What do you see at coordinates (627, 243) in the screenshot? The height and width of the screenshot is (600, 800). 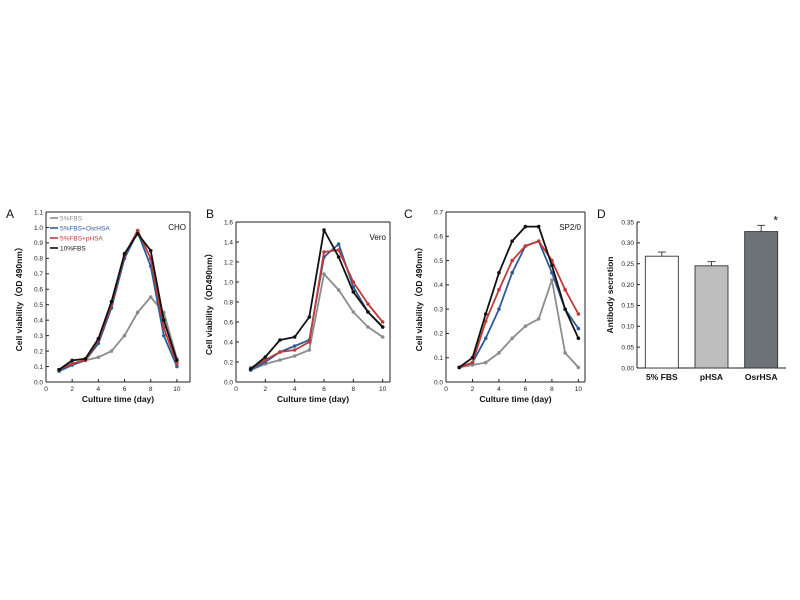 I see `y-tick-label: 0.30` at bounding box center [627, 243].